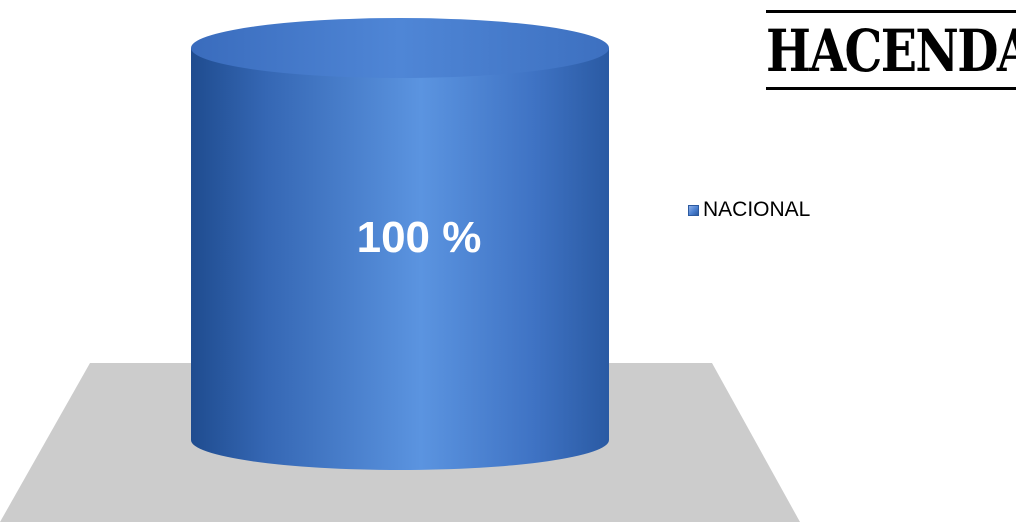  What do you see at coordinates (400, 48) in the screenshot?
I see `bar-top` at bounding box center [400, 48].